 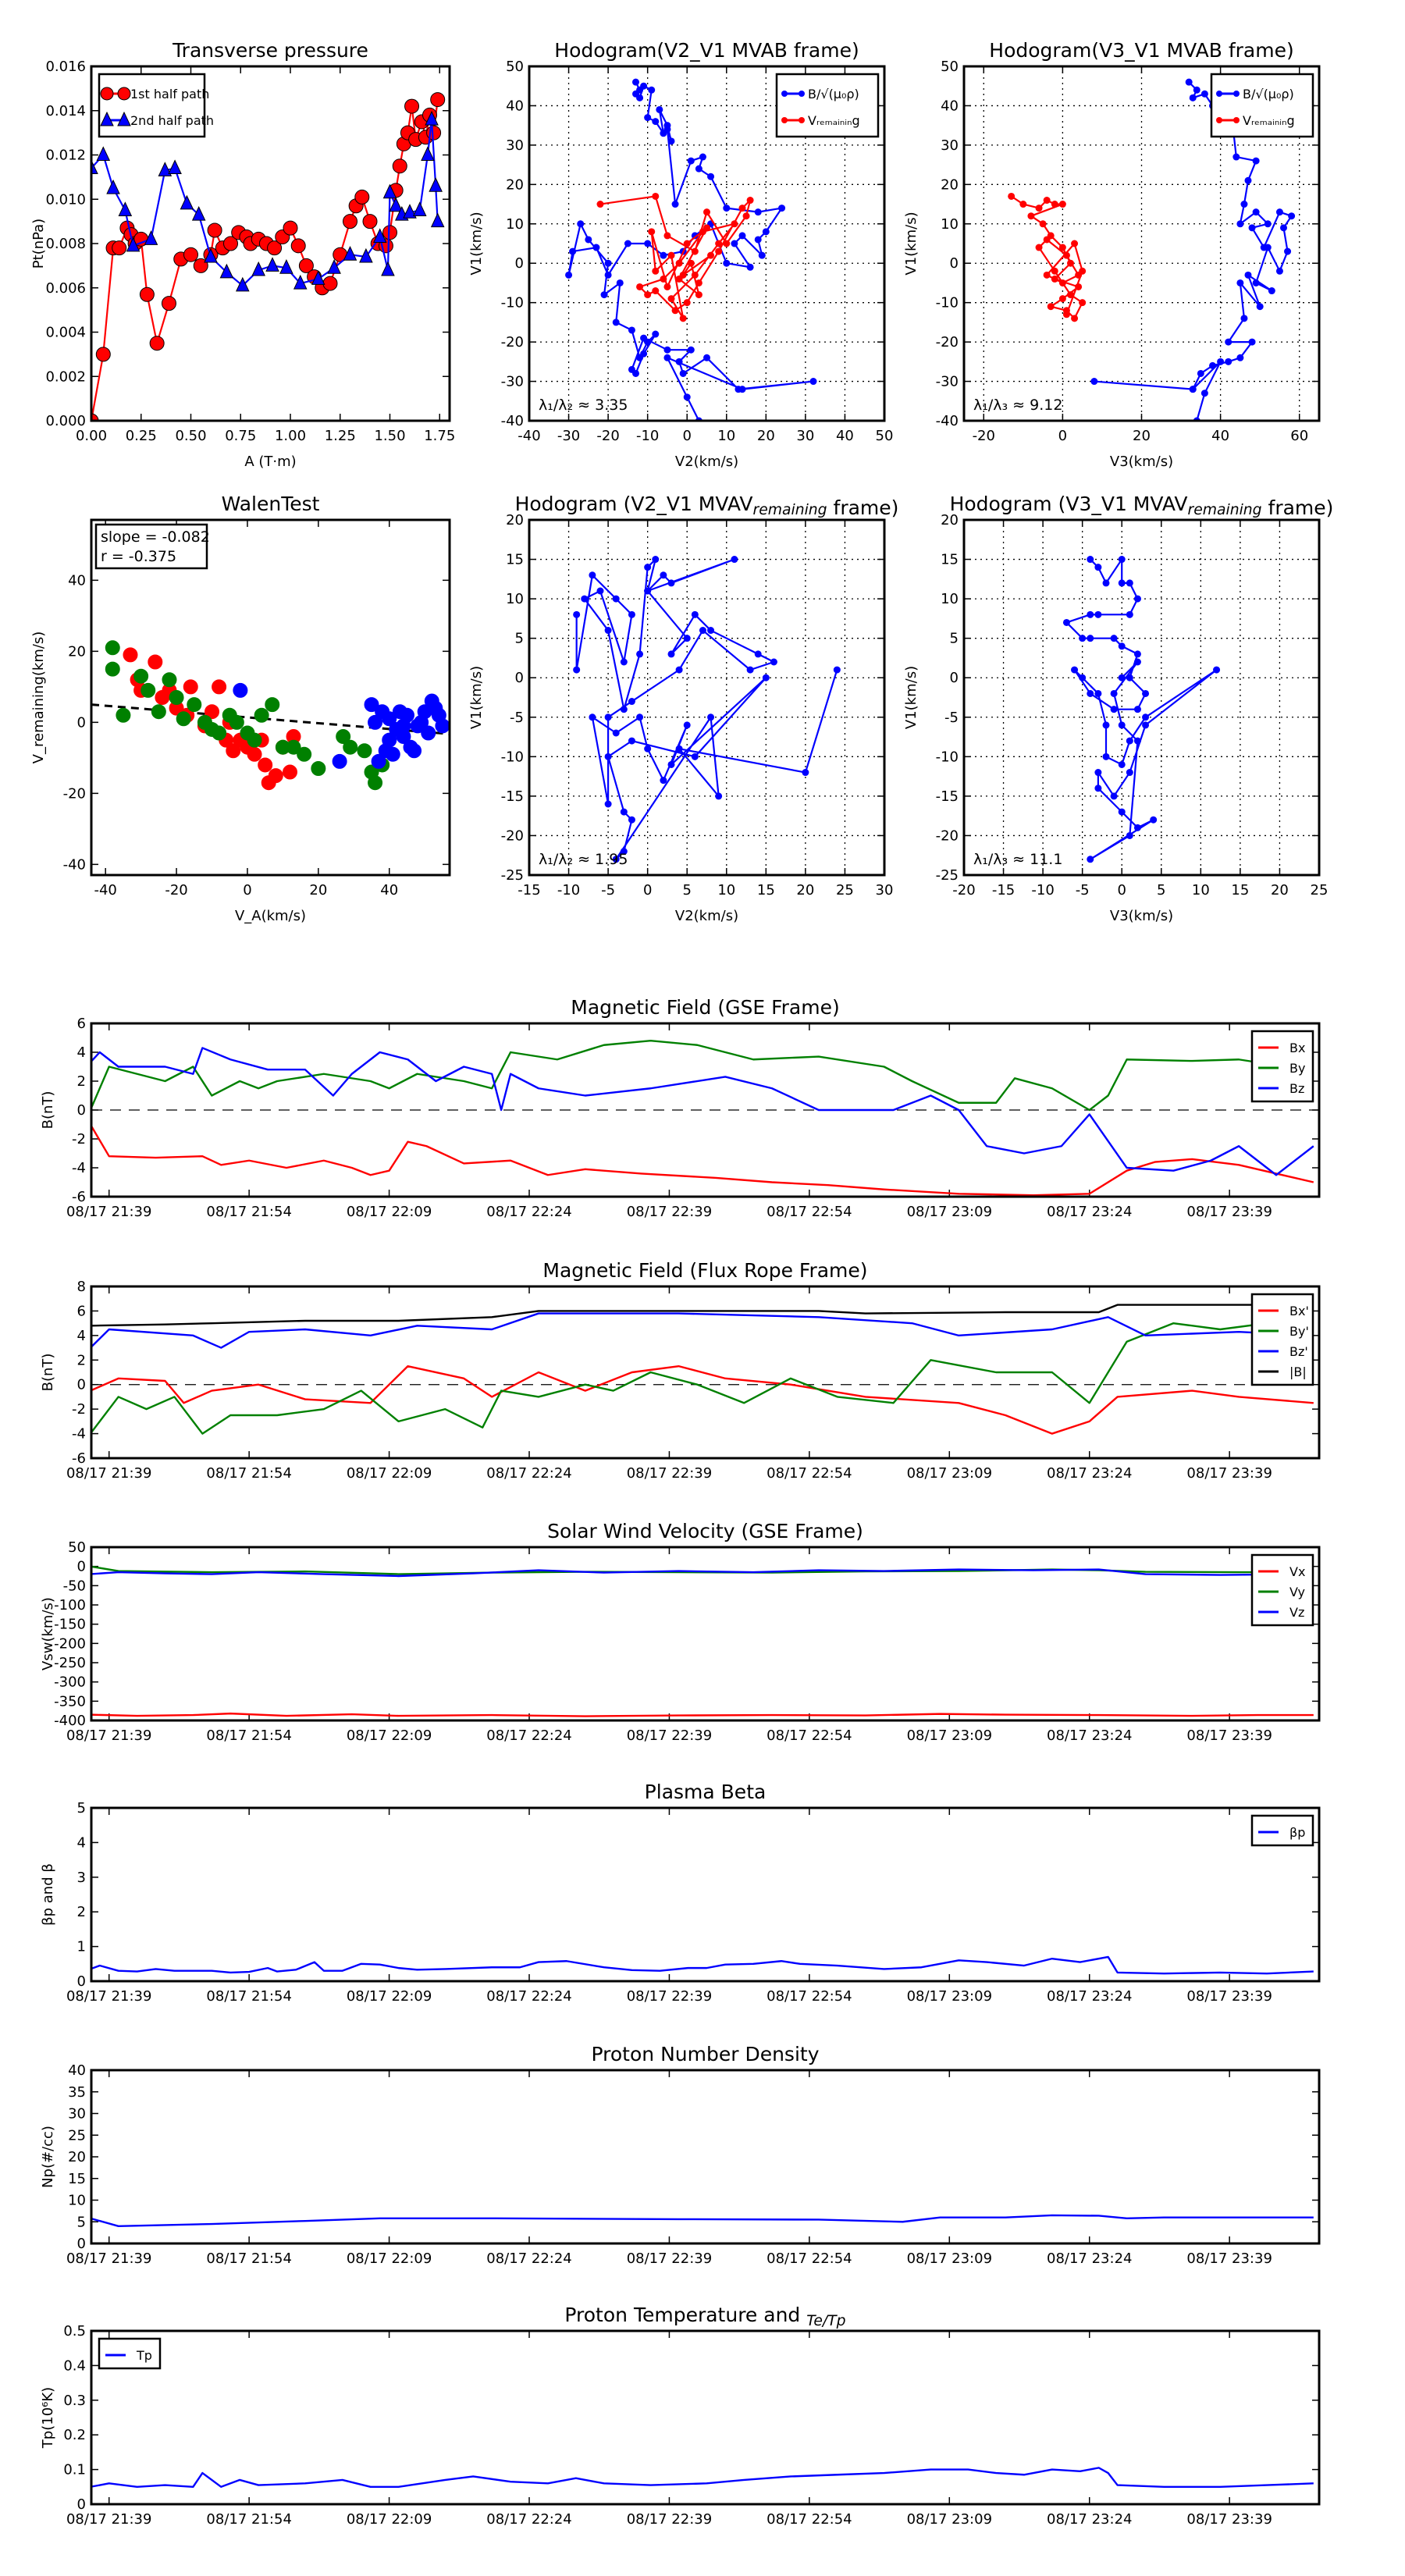 I want to click on chart-title: Magnetic Field (GSE Frame), so click(x=705, y=1008).